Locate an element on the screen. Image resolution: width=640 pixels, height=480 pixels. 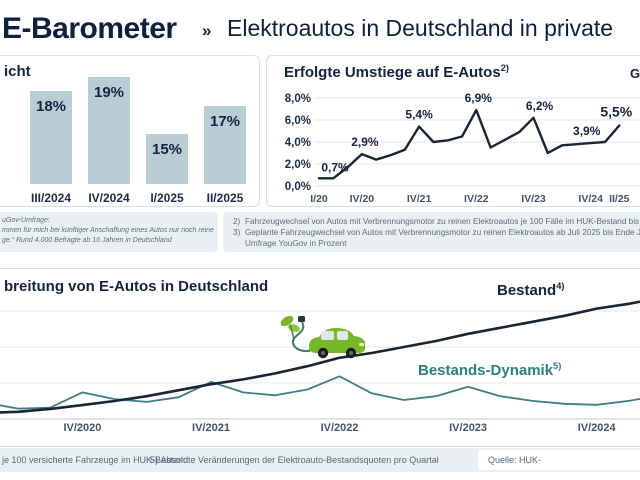
bestand-label-sup: 4) is located at coordinates (560, 286).